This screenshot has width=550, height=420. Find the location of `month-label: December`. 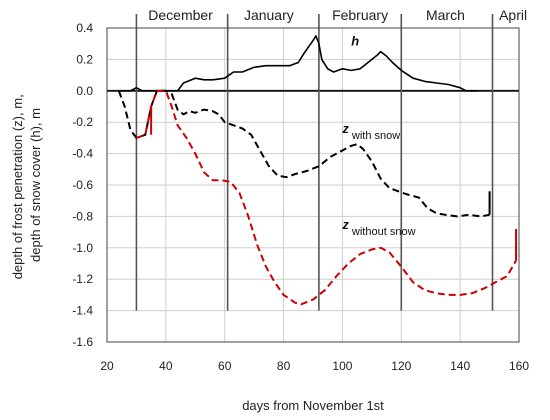

month-label: December is located at coordinates (180, 15).